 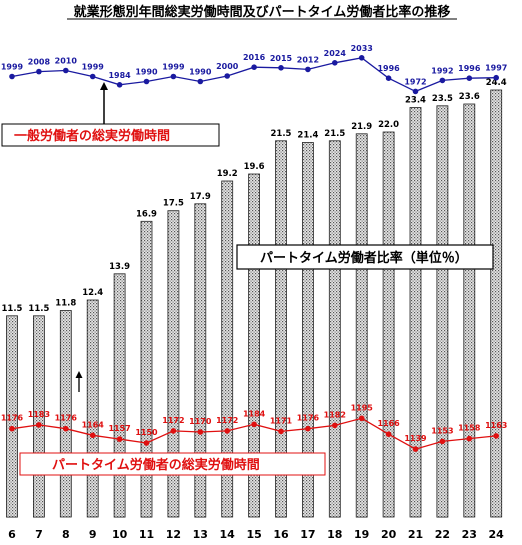 I want to click on ratio-label: パートタイム労働者比率（単位％）, so click(x=364, y=258).